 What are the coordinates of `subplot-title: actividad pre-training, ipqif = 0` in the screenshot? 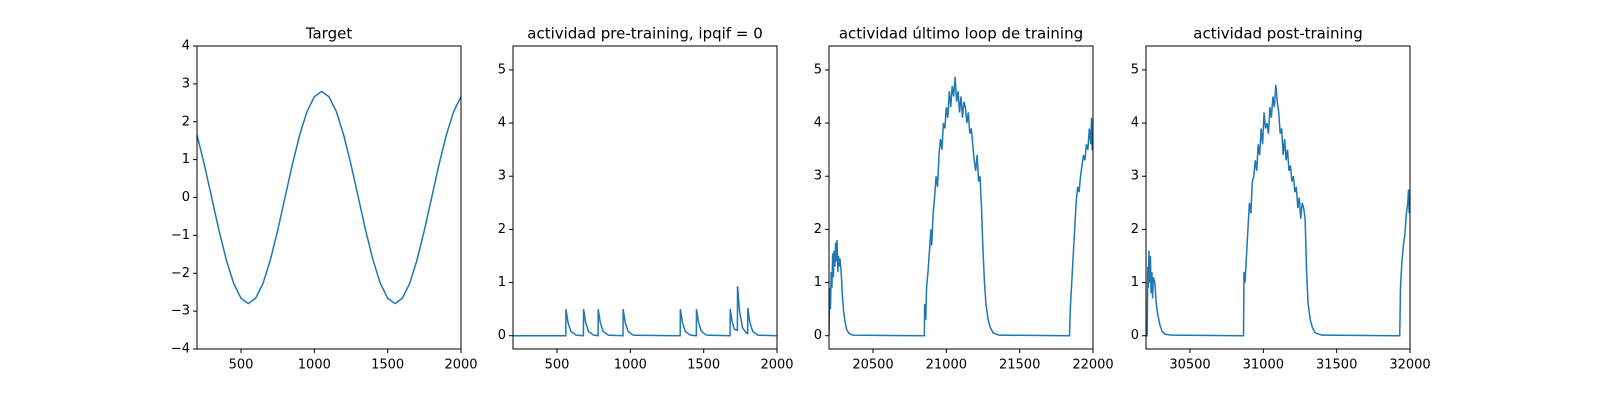 It's located at (645, 34).